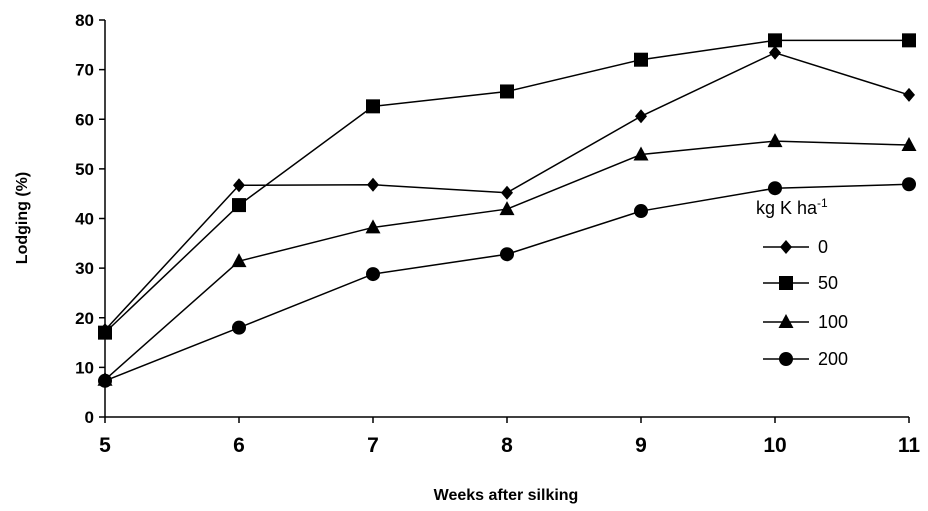 This screenshot has height=511, width=928. I want to click on legend-label: 50, so click(828, 283).